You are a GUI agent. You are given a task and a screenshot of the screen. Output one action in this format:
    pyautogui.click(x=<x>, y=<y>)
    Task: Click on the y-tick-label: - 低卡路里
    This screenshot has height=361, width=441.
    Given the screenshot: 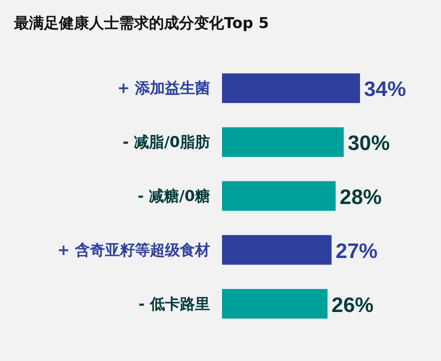 What is the action you would take?
    pyautogui.click(x=174, y=303)
    